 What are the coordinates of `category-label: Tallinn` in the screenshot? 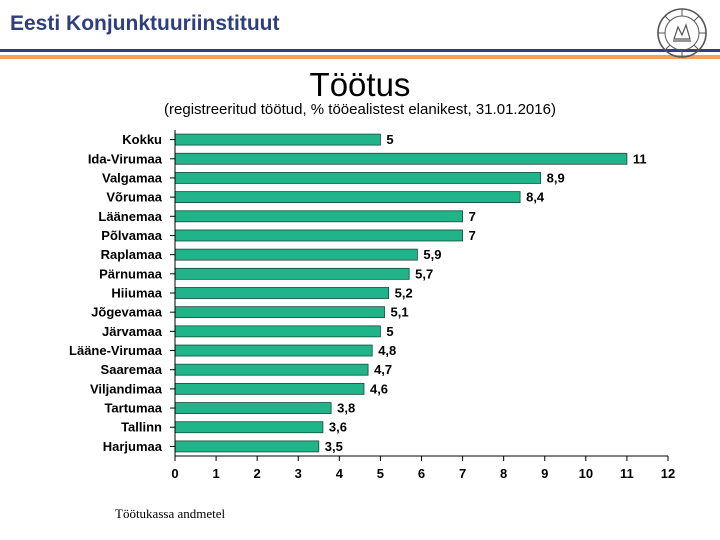 It's located at (141, 427).